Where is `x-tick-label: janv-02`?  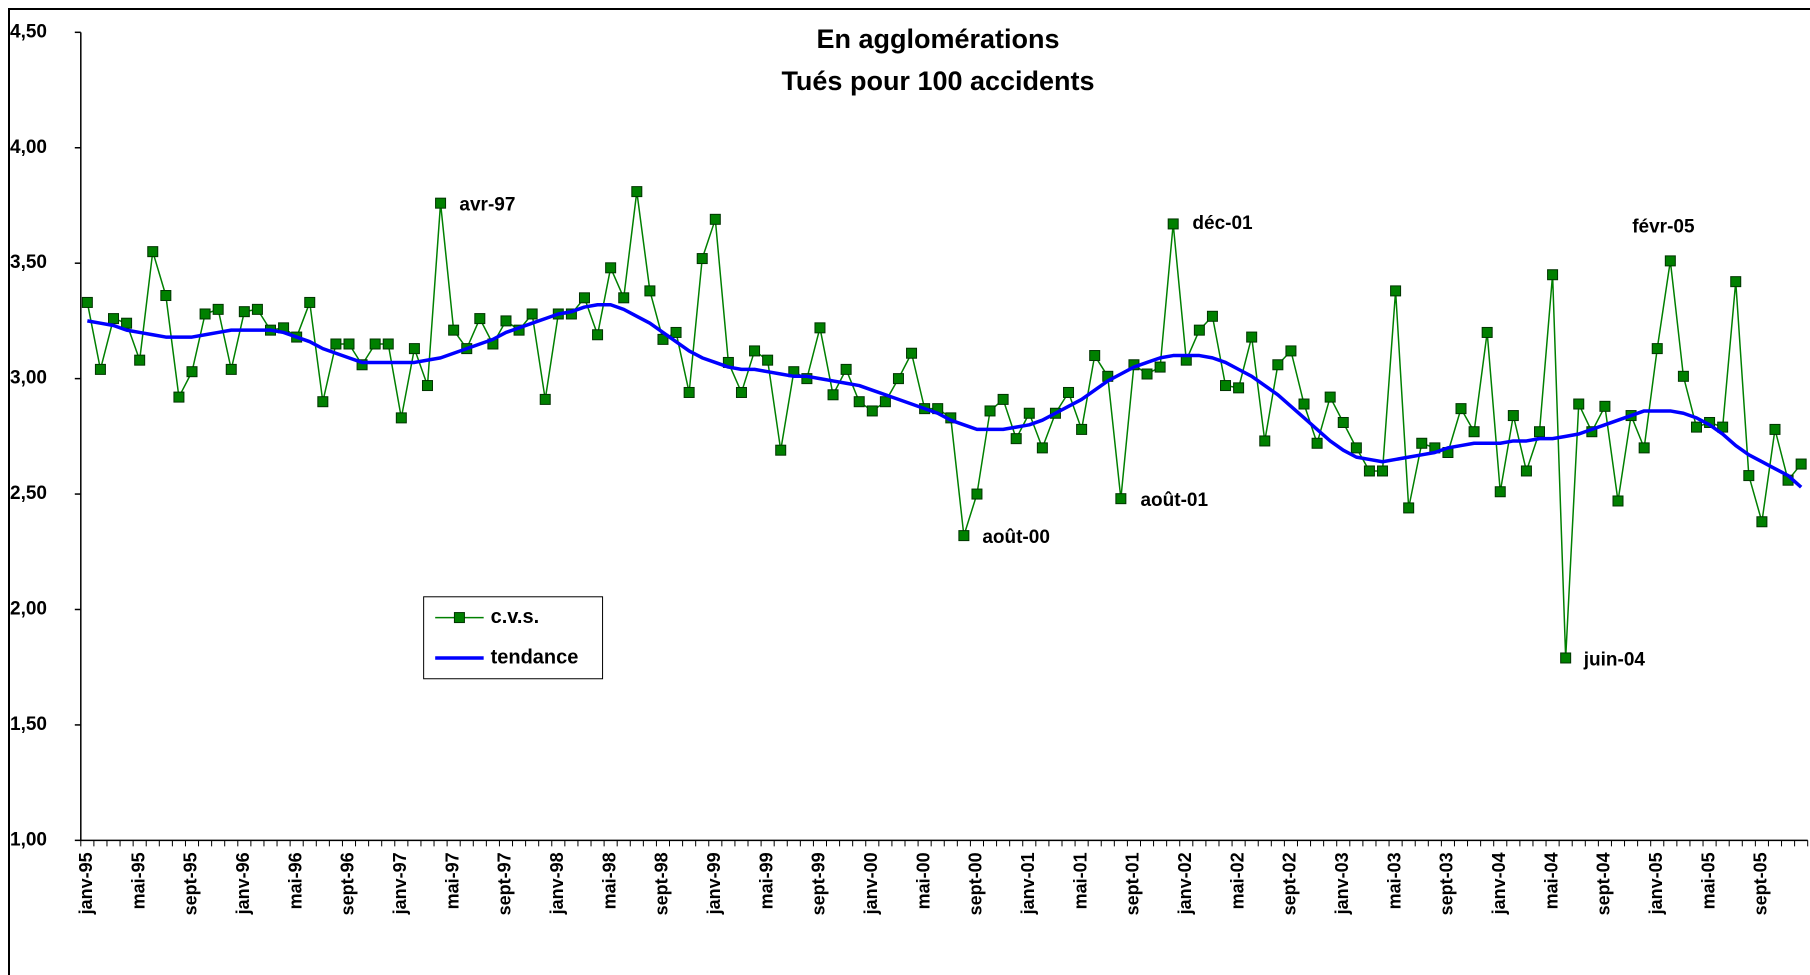 x-tick-label: janv-02 is located at coordinates (1185, 883).